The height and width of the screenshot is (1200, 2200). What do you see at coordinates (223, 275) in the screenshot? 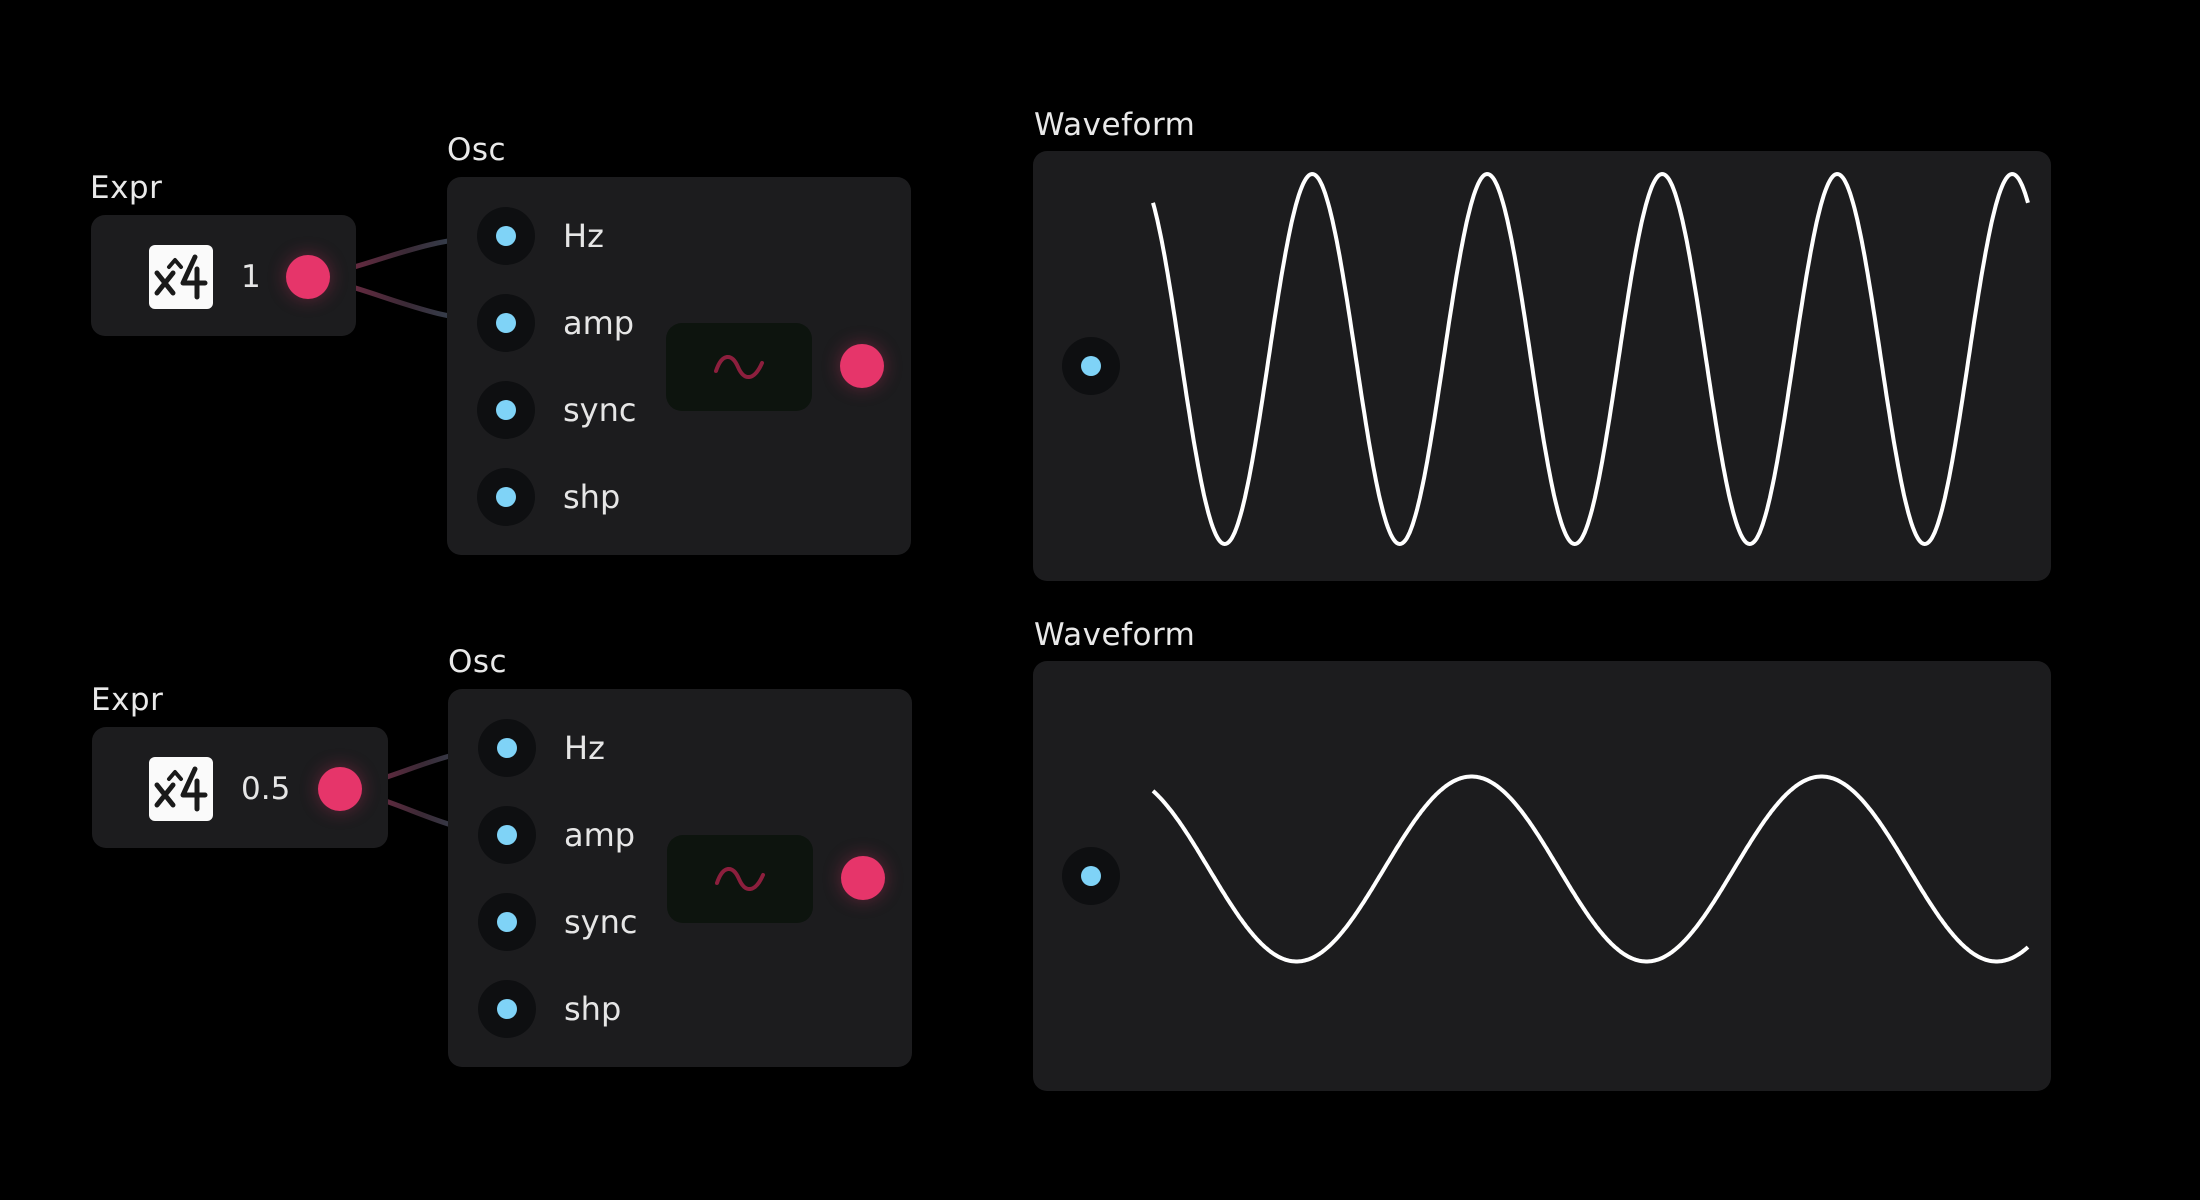
I see `expr-node: 1` at bounding box center [223, 275].